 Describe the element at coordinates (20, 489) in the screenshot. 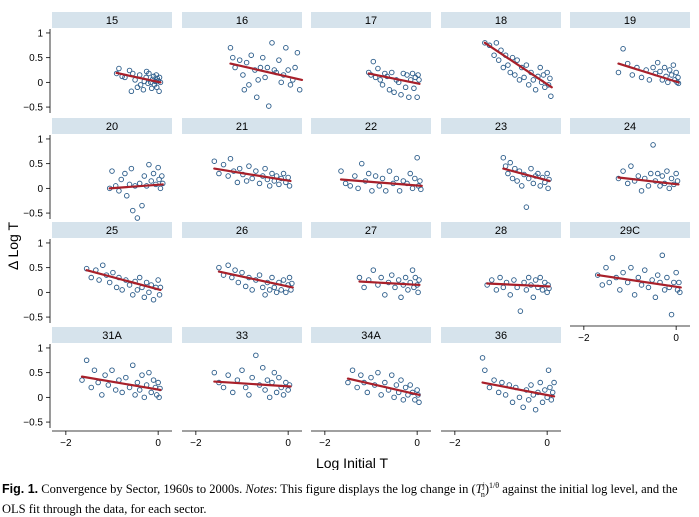

I see `figure-label: Fig. 1.` at that location.